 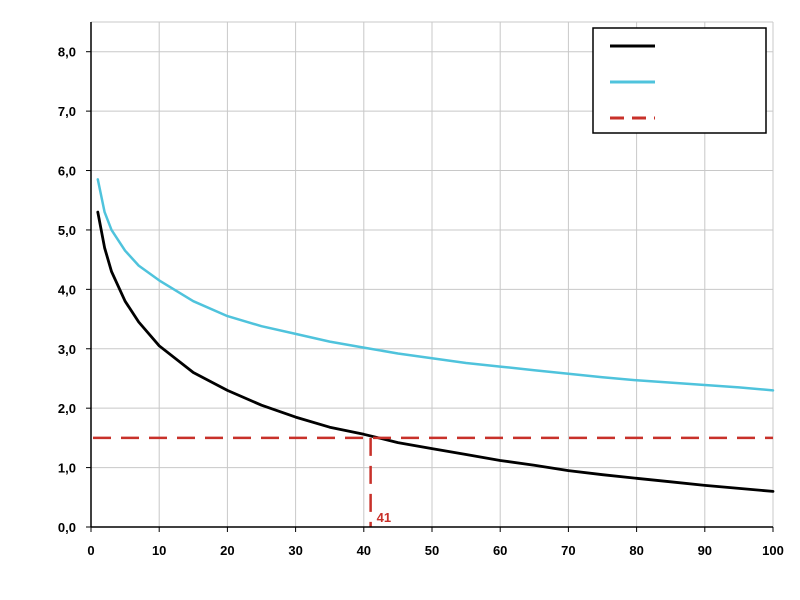 I want to click on y-tick-label: 6,0, so click(x=67, y=171).